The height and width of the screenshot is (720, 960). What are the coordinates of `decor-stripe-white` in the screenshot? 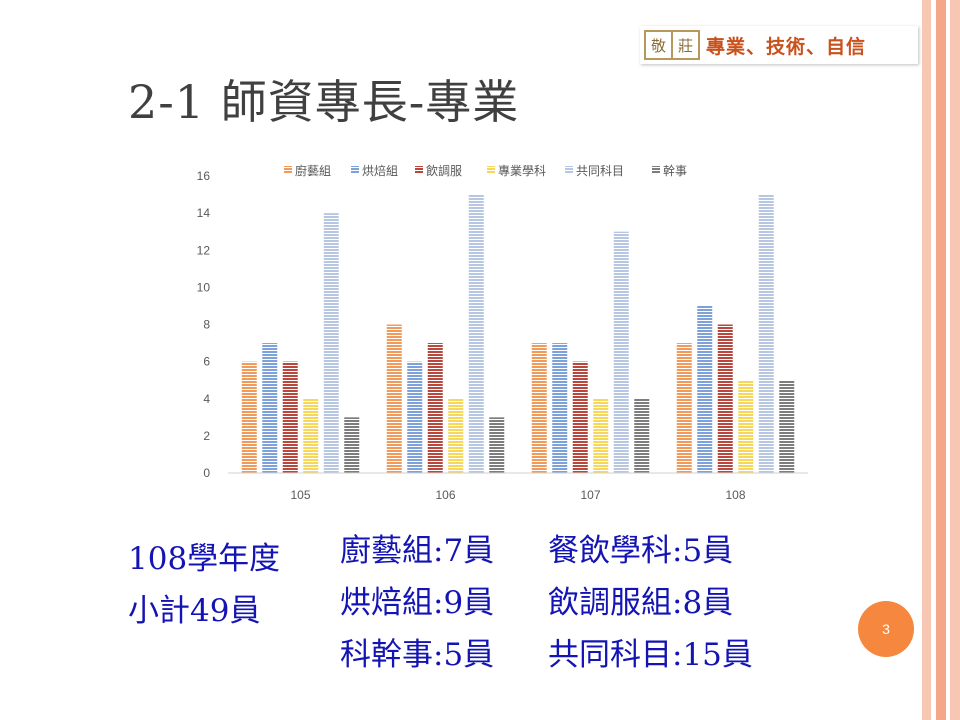 It's located at (933, 360).